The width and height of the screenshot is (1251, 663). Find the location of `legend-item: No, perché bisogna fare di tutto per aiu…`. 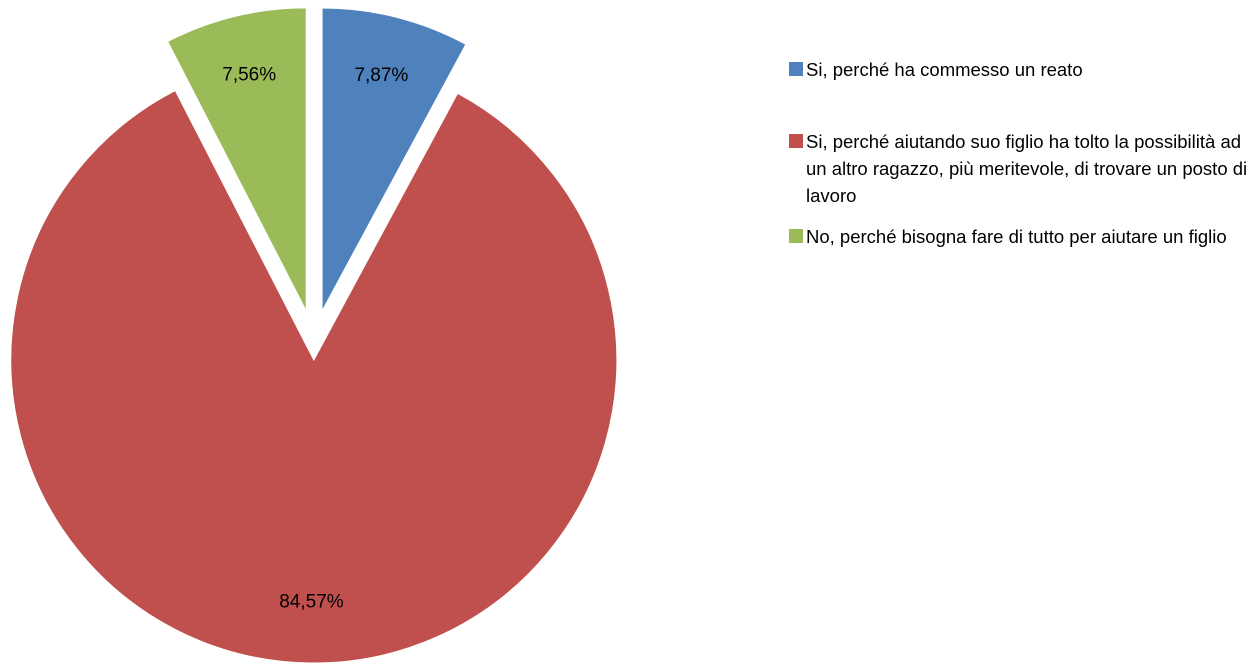

legend-item: No, perché bisogna fare di tutto per aiu… is located at coordinates (1019, 236).